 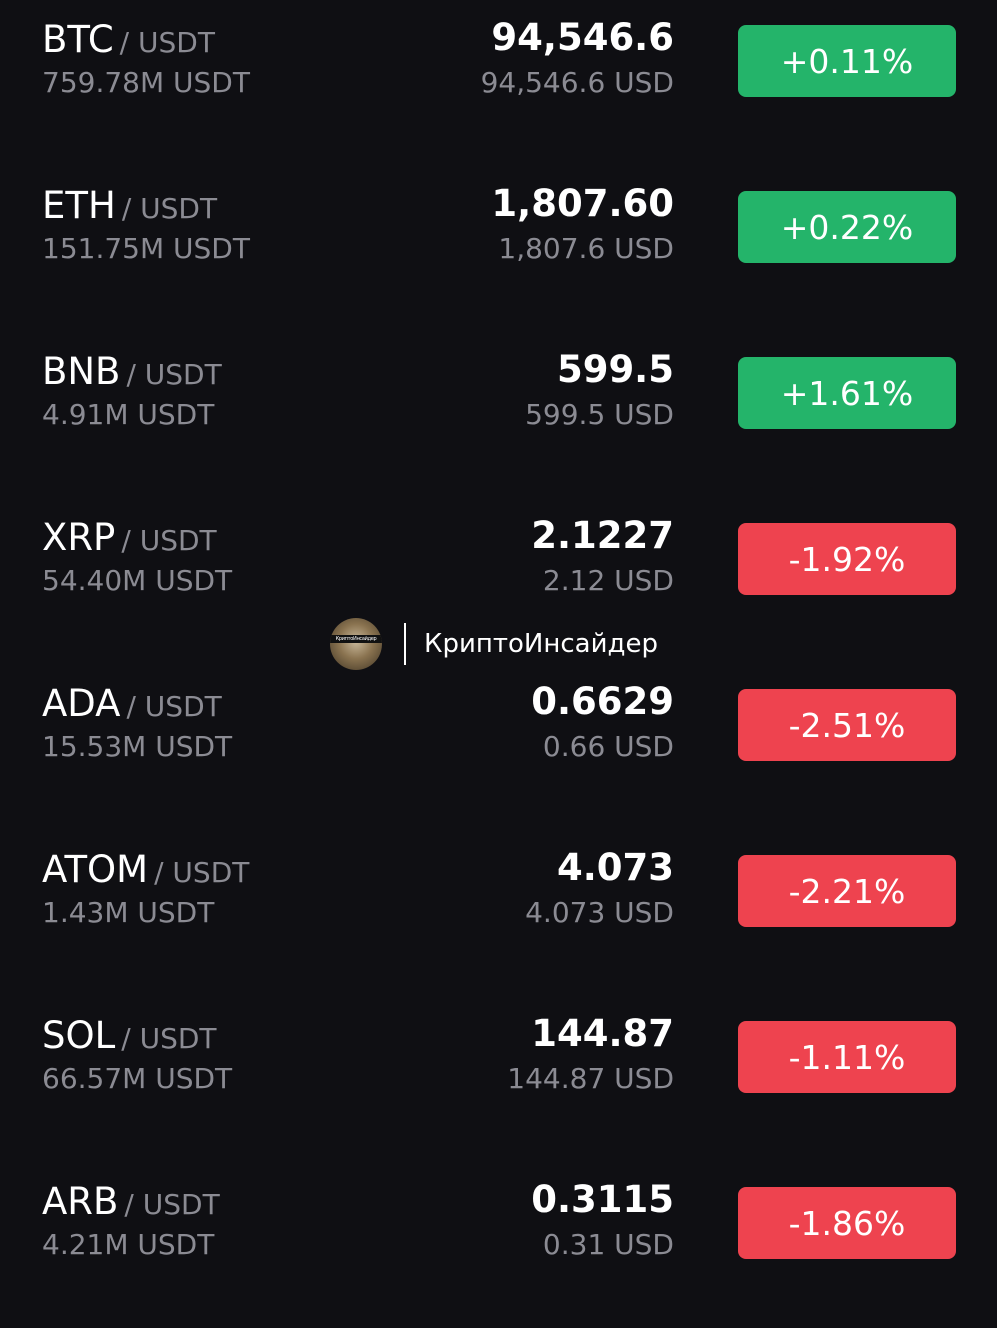 I want to click on volume: 759.78M USDT, so click(x=146, y=82).